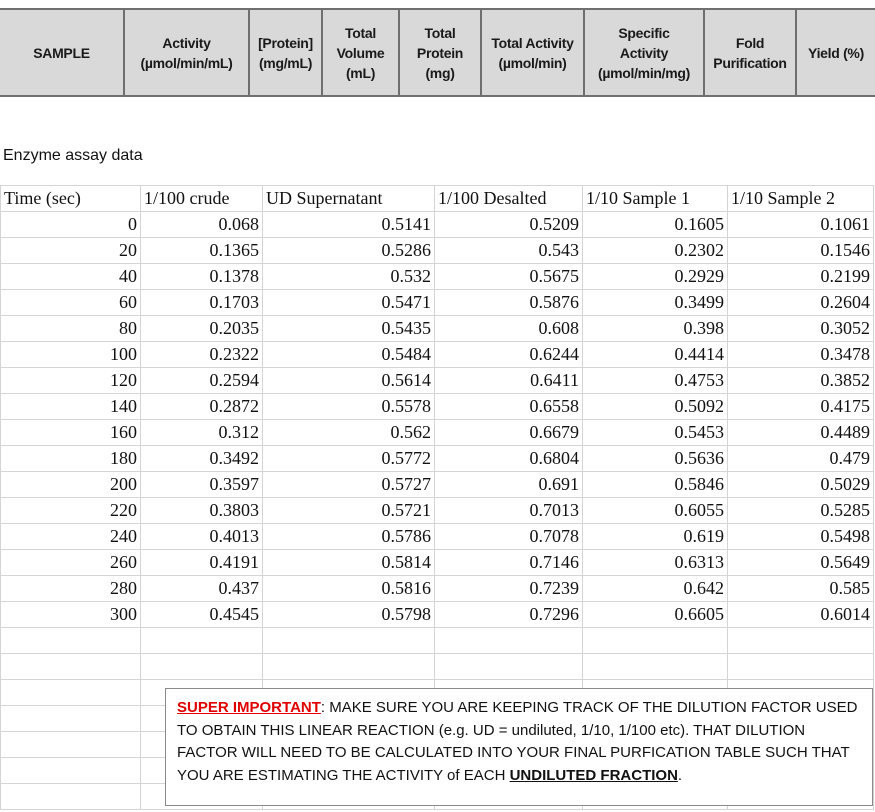 This screenshot has height=812, width=875. I want to click on header-text: Total, so click(360, 32).